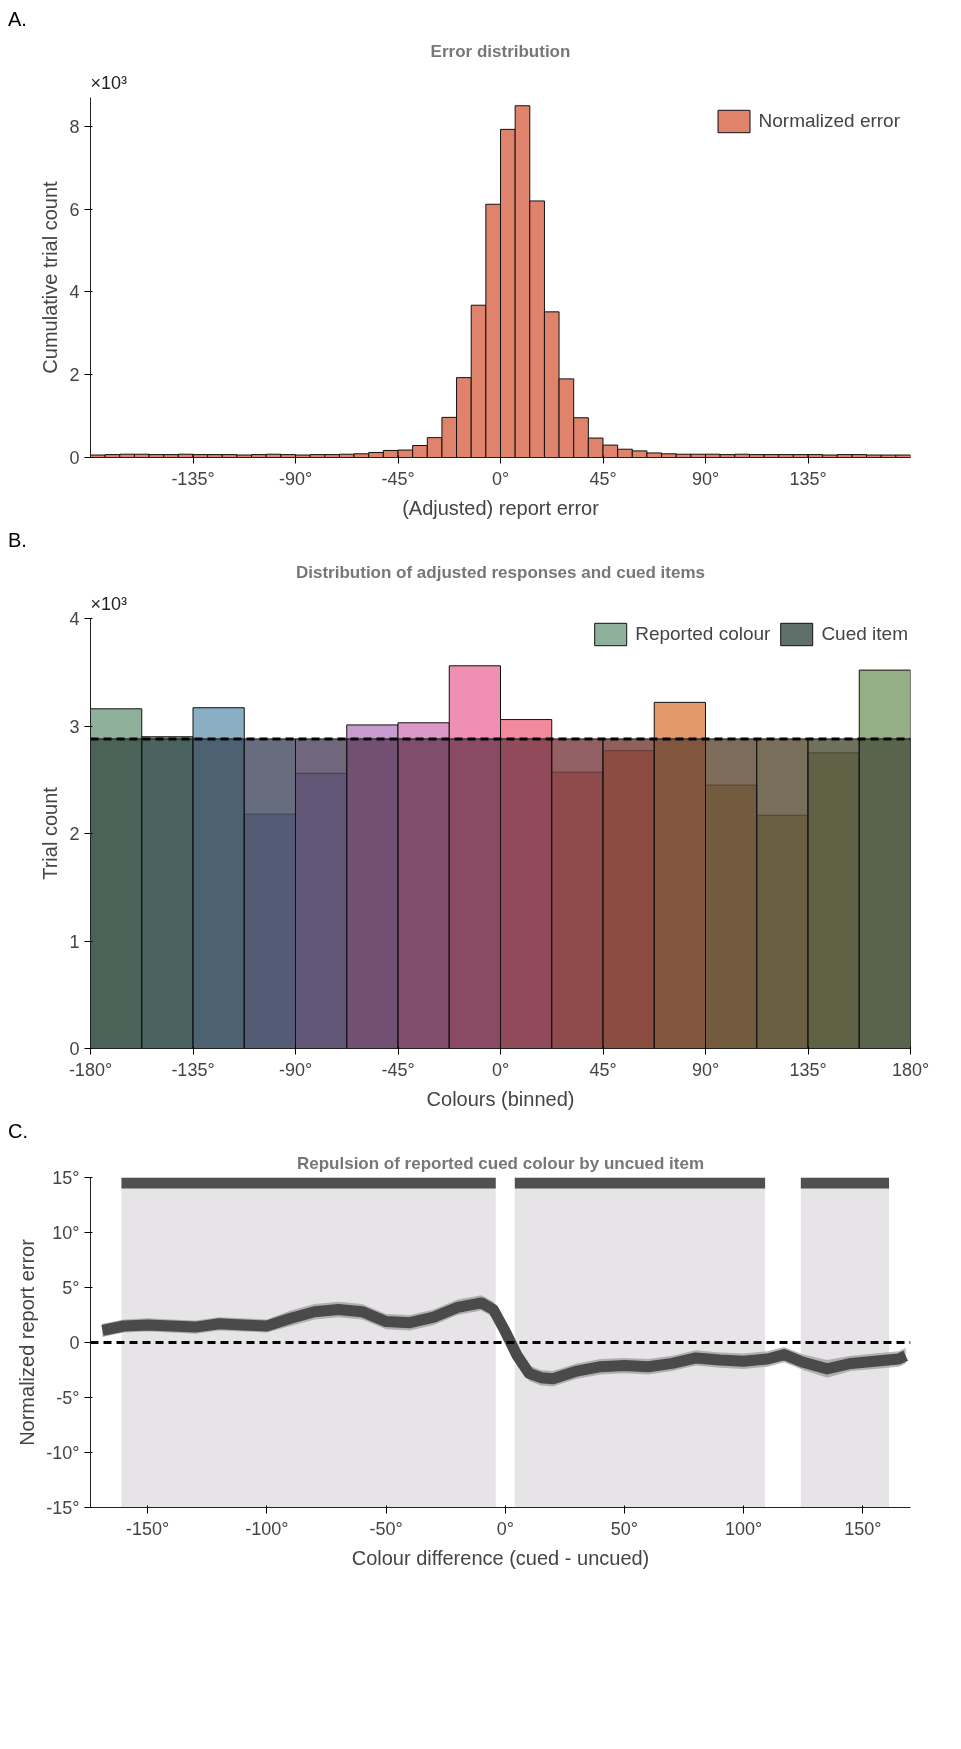 Image resolution: width=961 pixels, height=1749 pixels. What do you see at coordinates (63, 1507) in the screenshot?
I see `y-tick-label: -15°` at bounding box center [63, 1507].